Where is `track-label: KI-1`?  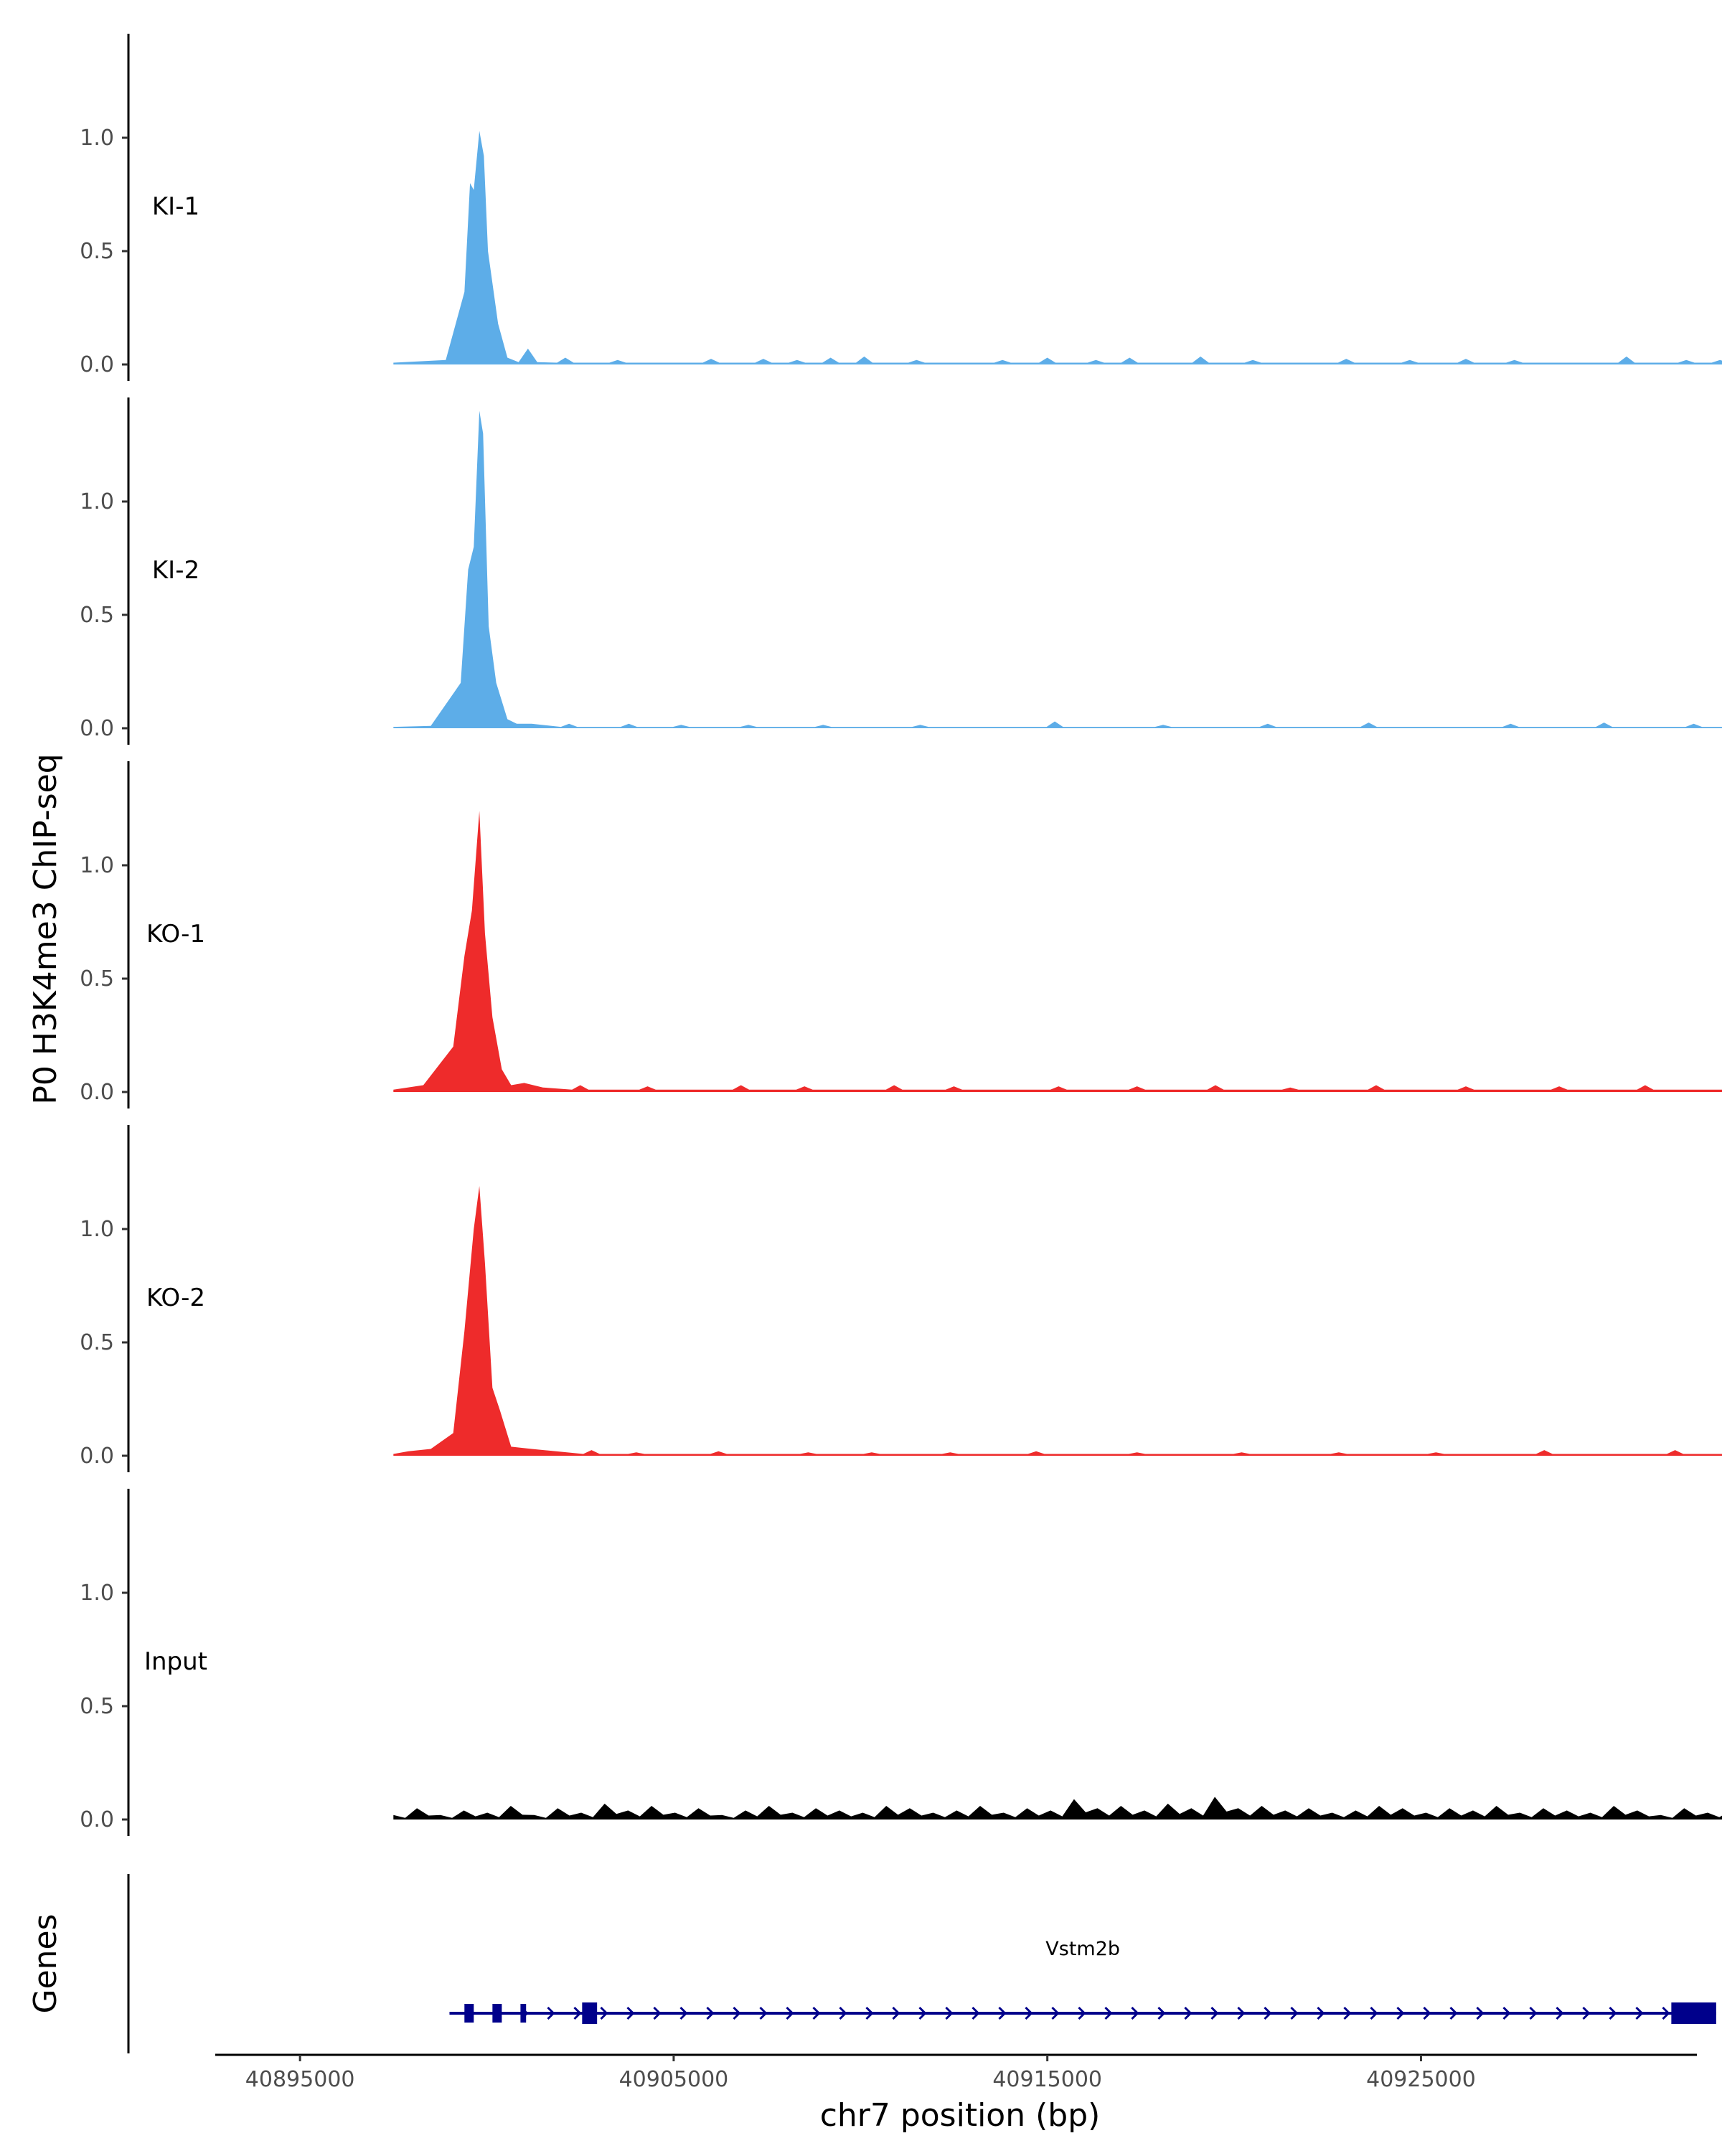
track-label: KI-1 is located at coordinates (175, 207).